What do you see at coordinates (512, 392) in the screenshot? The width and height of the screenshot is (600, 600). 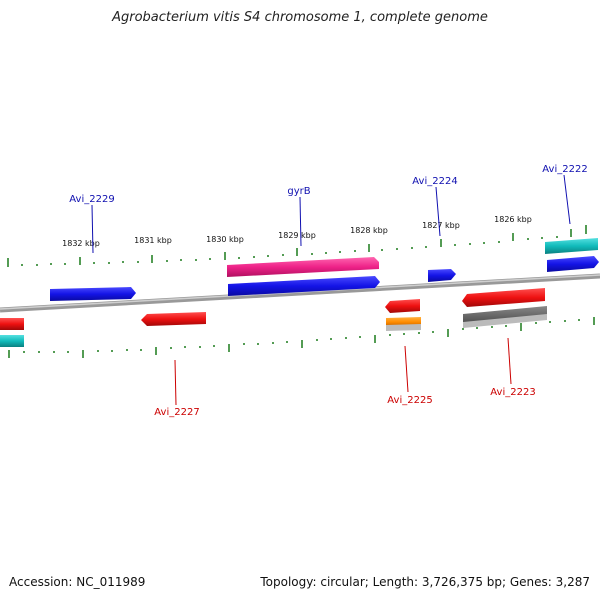 I see `gene-label: Avi_2223` at bounding box center [512, 392].